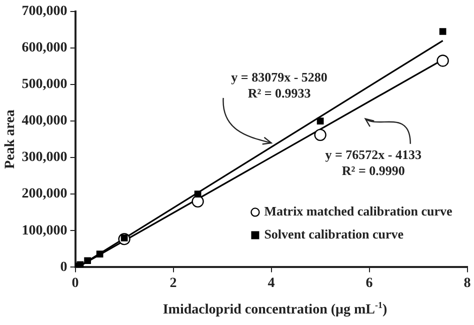 Image resolution: width=474 pixels, height=325 pixels. Describe the element at coordinates (45, 194) in the screenshot. I see `y-tick-label: 200,000` at that location.